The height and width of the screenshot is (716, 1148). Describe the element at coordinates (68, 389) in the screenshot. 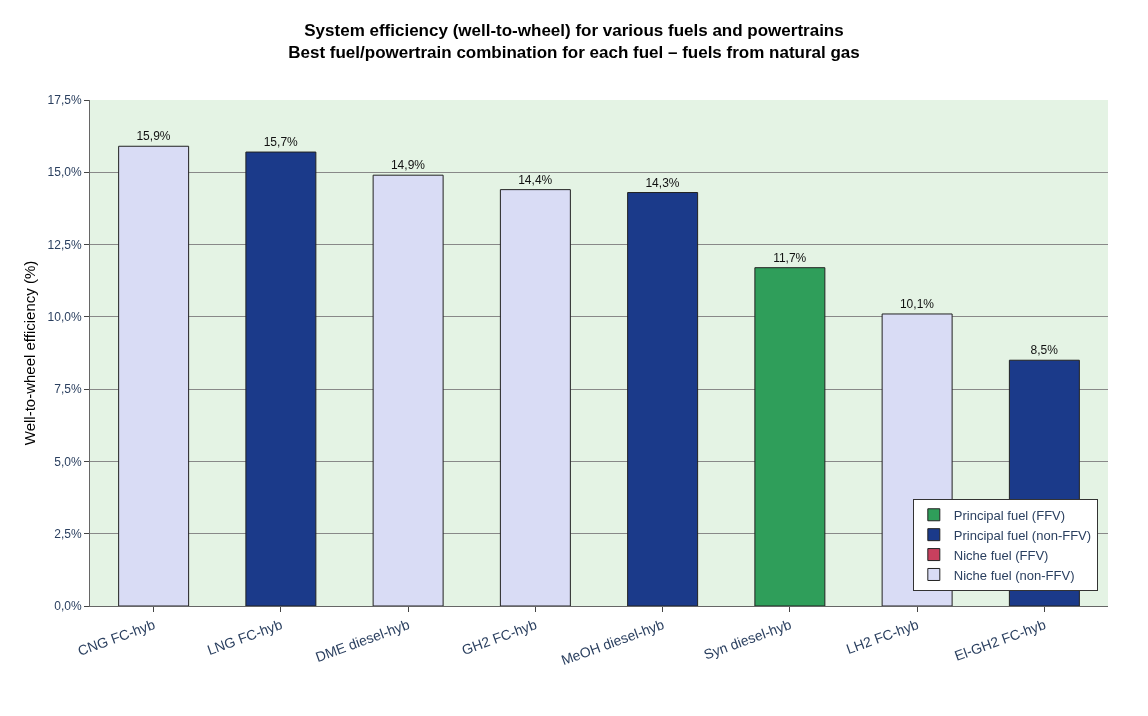

I see `y-tick-label: 7,5%` at that location.